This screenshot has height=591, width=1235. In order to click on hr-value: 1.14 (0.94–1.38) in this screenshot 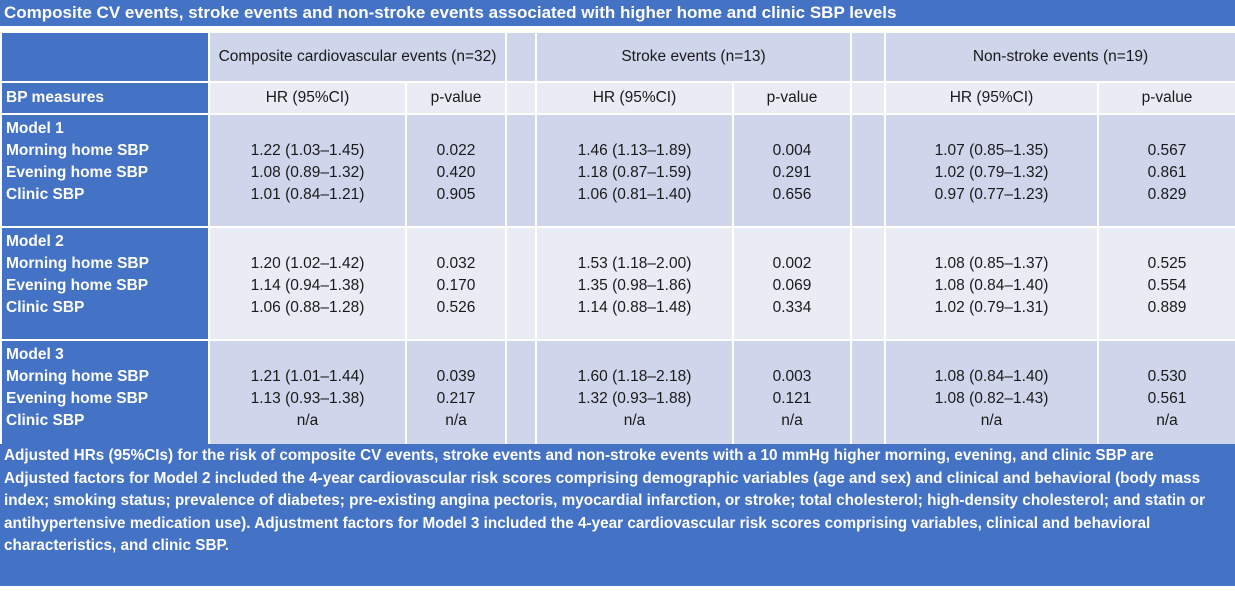, I will do `click(307, 285)`.